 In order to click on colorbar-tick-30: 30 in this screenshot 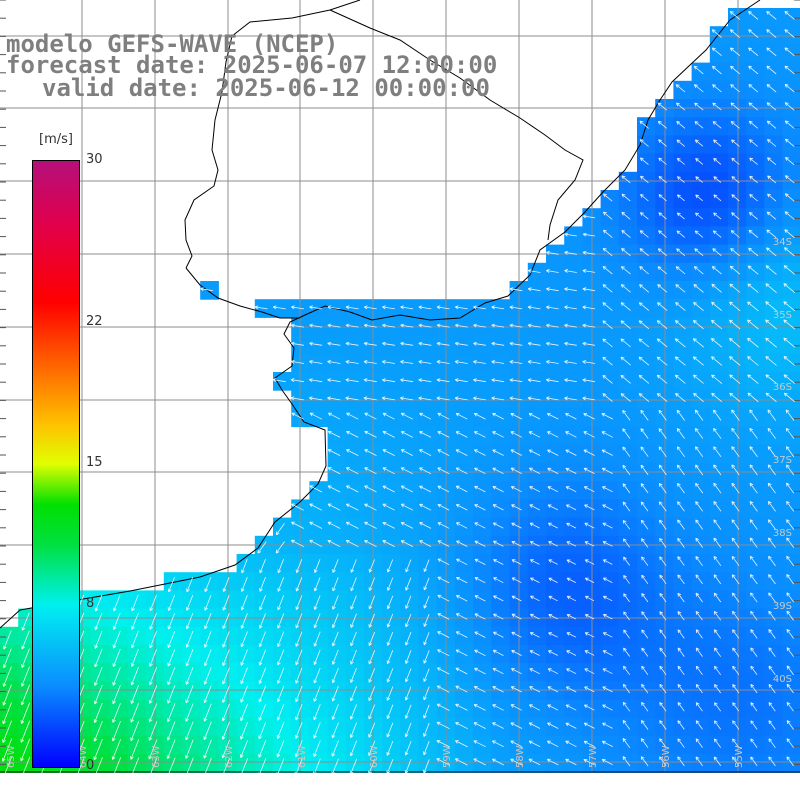, I will do `click(94, 159)`.